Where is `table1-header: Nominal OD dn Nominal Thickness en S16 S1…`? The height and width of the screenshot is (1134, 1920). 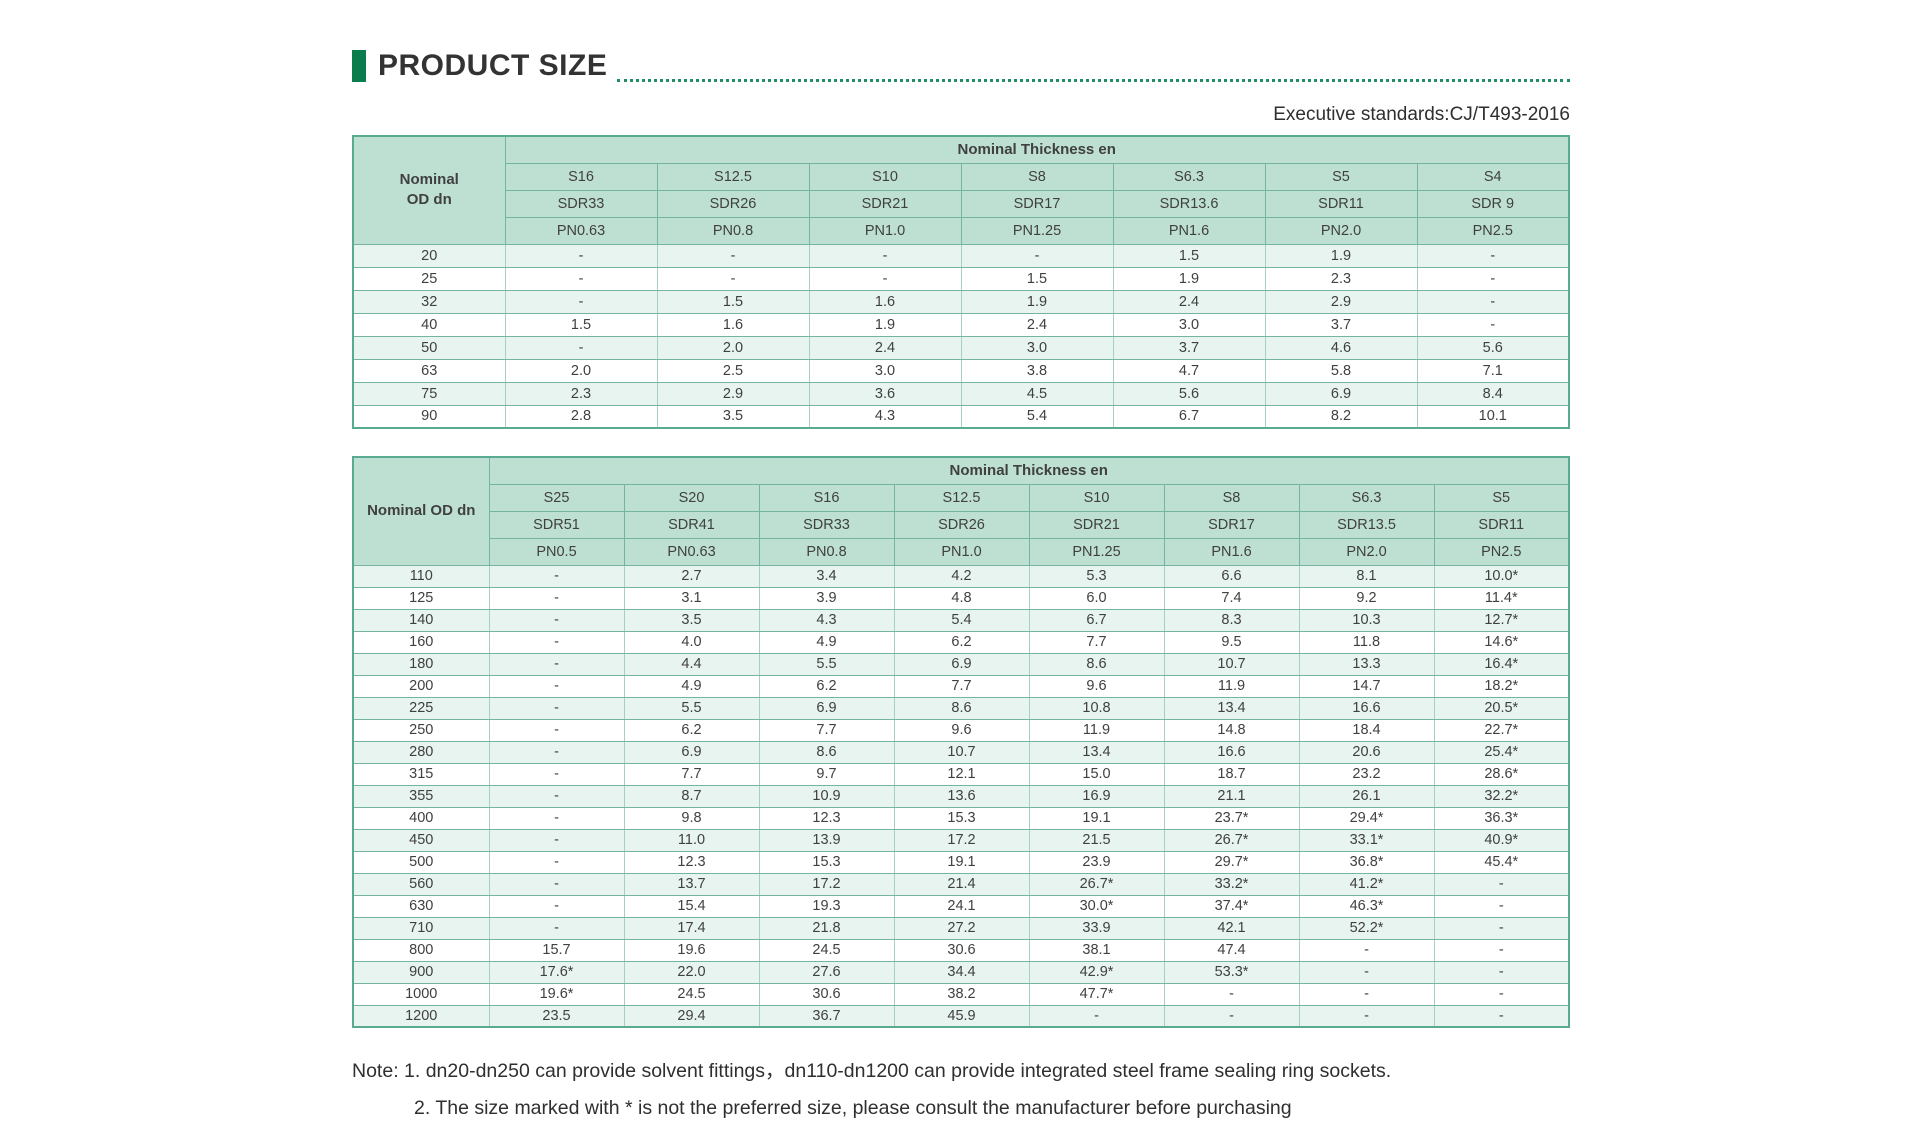
table1-header: Nominal OD dn Nominal Thickness en S16 S1… is located at coordinates (961, 190).